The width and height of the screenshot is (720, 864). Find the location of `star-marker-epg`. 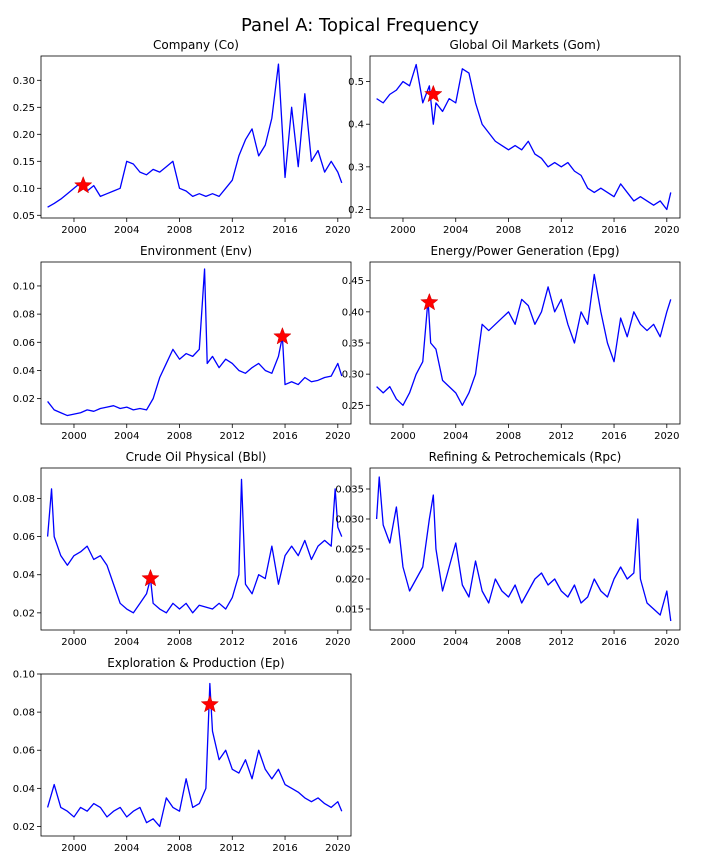

star-marker-epg is located at coordinates (429, 301).